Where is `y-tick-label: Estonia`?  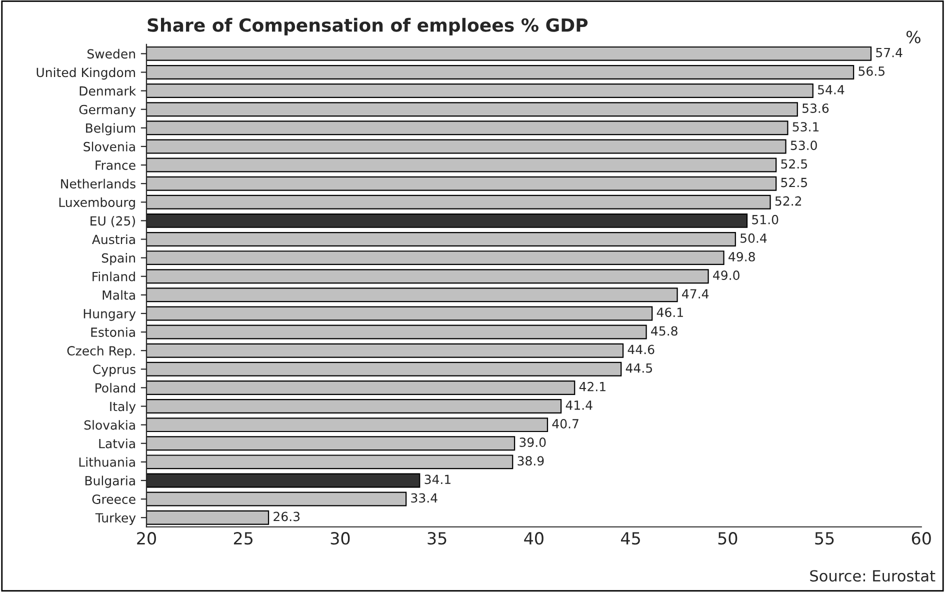 y-tick-label: Estonia is located at coordinates (113, 332).